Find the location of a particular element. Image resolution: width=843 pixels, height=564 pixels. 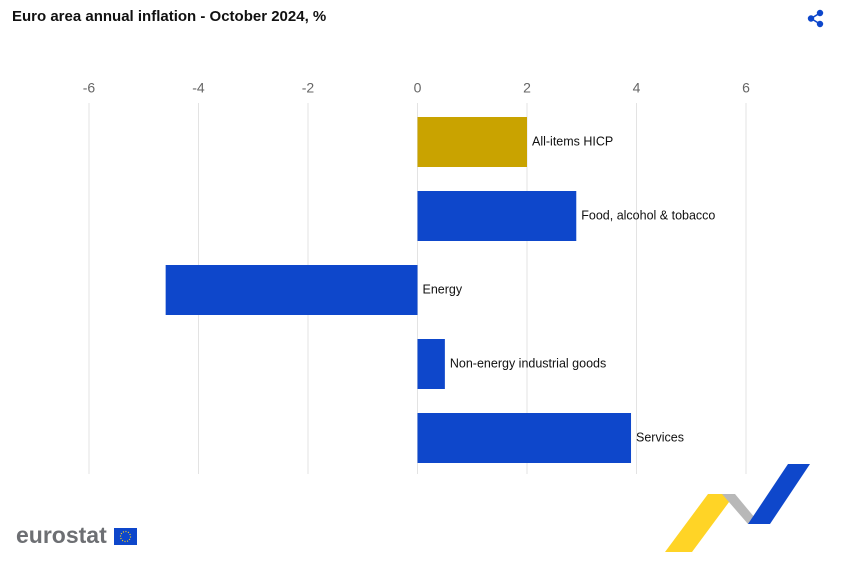

x-tick-label: 2 is located at coordinates (527, 88).